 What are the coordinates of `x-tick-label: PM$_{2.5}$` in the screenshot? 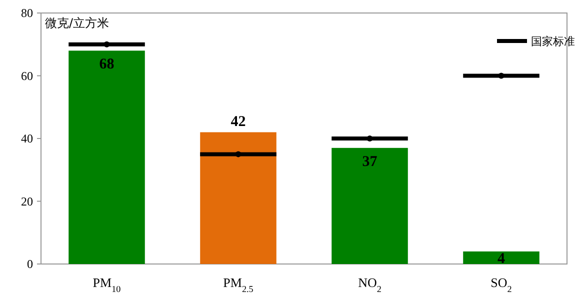 It's located at (238, 284).